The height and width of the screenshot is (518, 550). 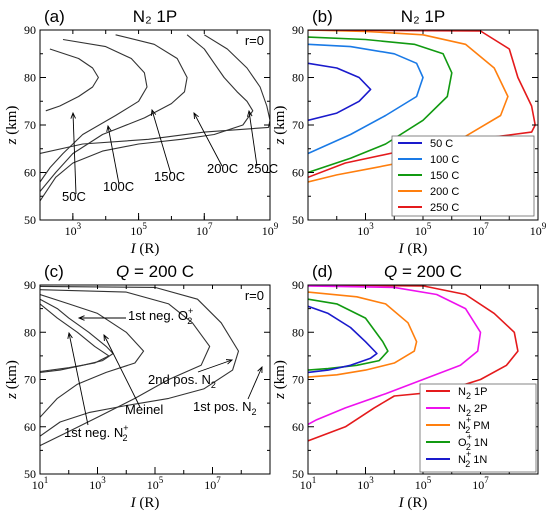 What do you see at coordinates (30, 30) in the screenshot?
I see `y-tick-label: 90` at bounding box center [30, 30].